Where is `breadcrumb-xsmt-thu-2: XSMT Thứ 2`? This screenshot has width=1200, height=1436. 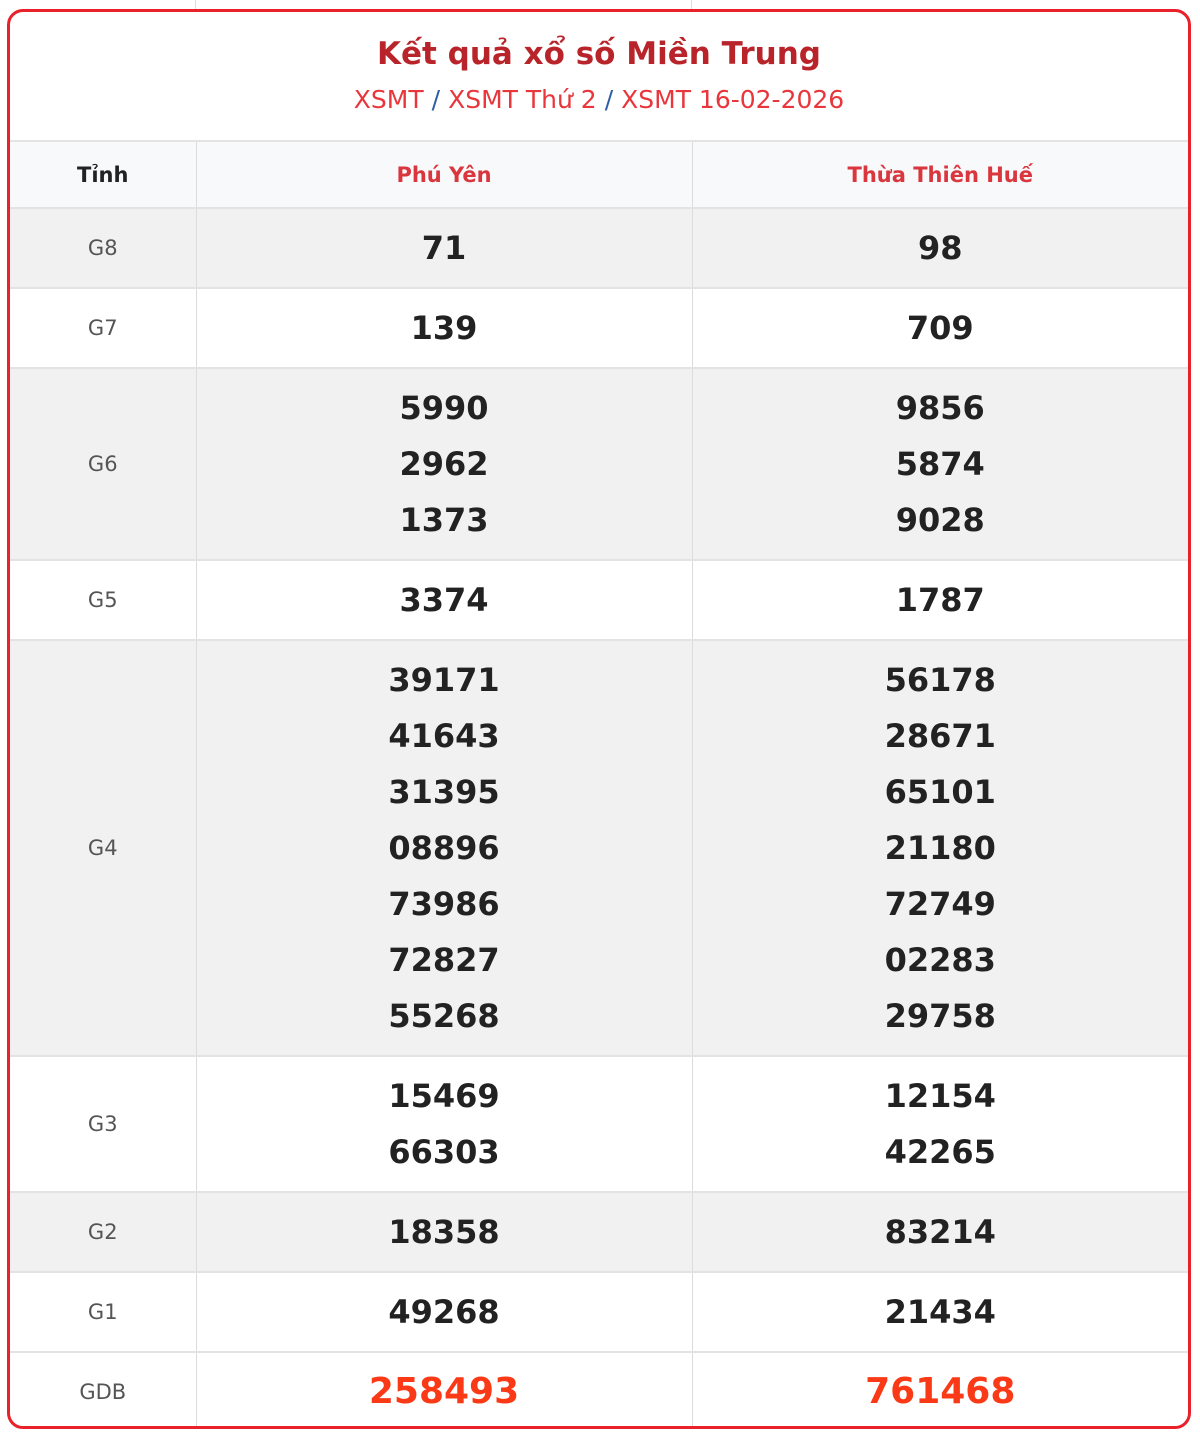
breadcrumb-xsmt-thu-2: XSMT Thứ 2 is located at coordinates (522, 99).